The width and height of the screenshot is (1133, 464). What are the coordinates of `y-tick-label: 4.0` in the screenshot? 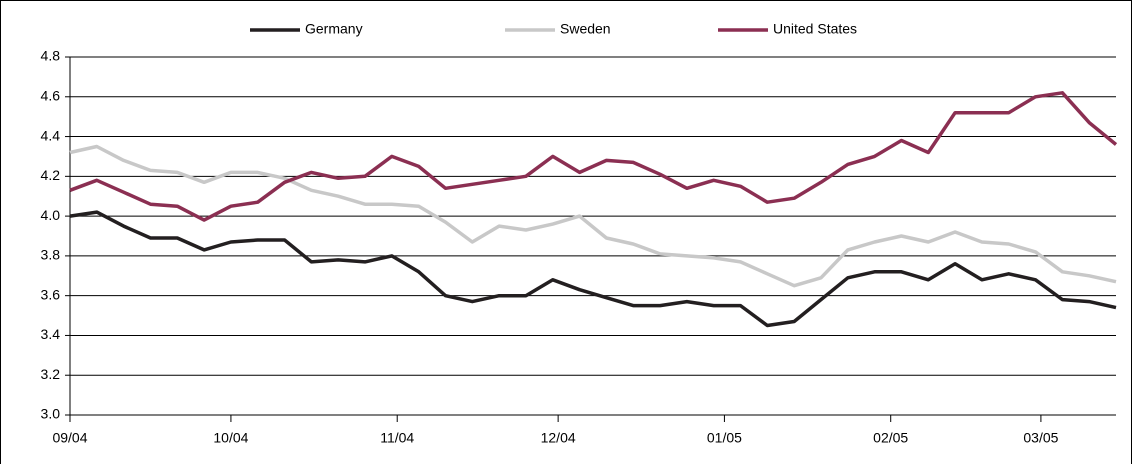 It's located at (51, 215).